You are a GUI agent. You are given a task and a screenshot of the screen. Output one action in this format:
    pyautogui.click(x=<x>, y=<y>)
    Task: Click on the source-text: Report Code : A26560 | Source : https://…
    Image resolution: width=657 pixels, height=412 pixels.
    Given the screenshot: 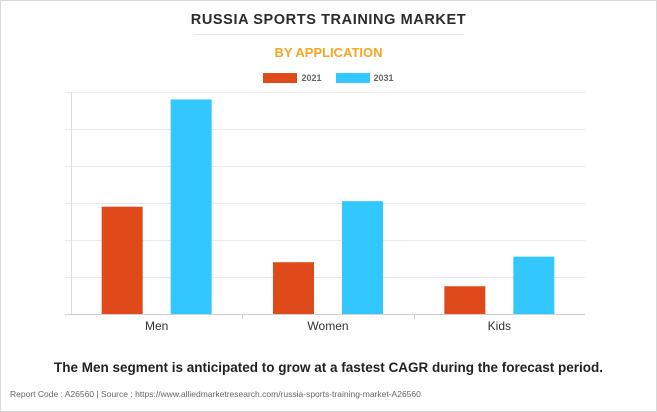 What is the action you would take?
    pyautogui.click(x=215, y=394)
    